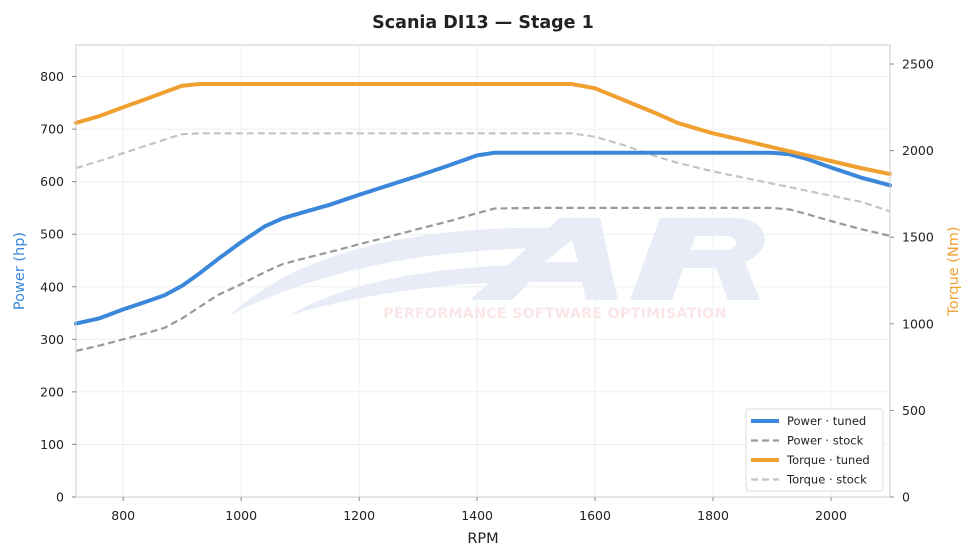  I want to click on y-axis-right: 0 500 1000 1500 2000 2500, so click(912, 281).